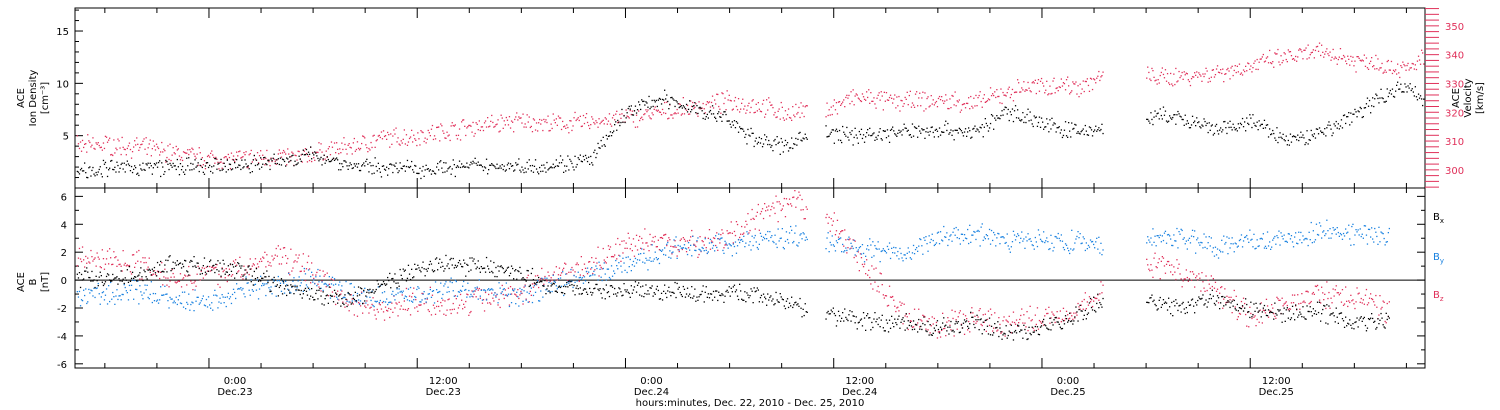  I want to click on top-left-axis-label: ACE, so click(21, 98).